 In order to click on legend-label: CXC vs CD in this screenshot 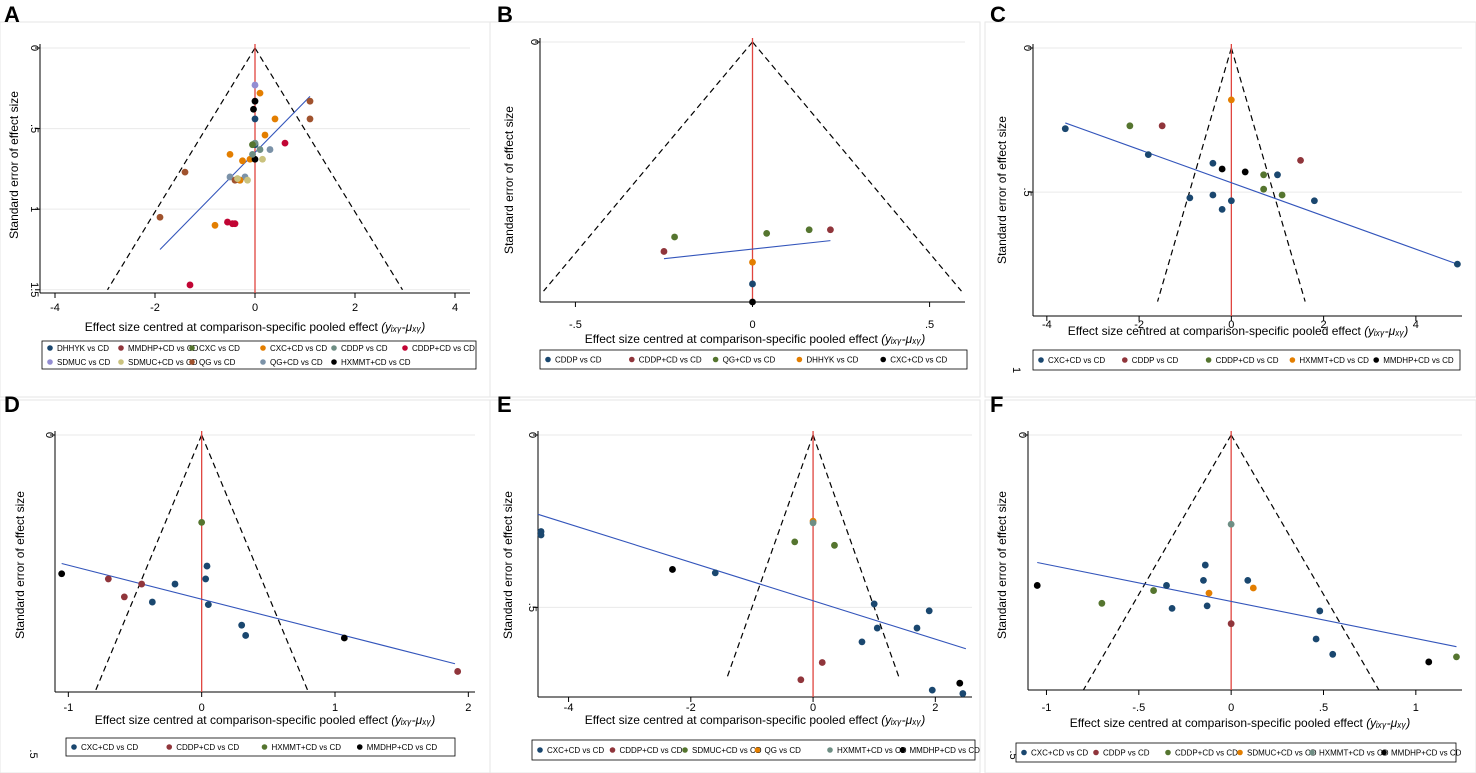, I will do `click(219, 348)`.